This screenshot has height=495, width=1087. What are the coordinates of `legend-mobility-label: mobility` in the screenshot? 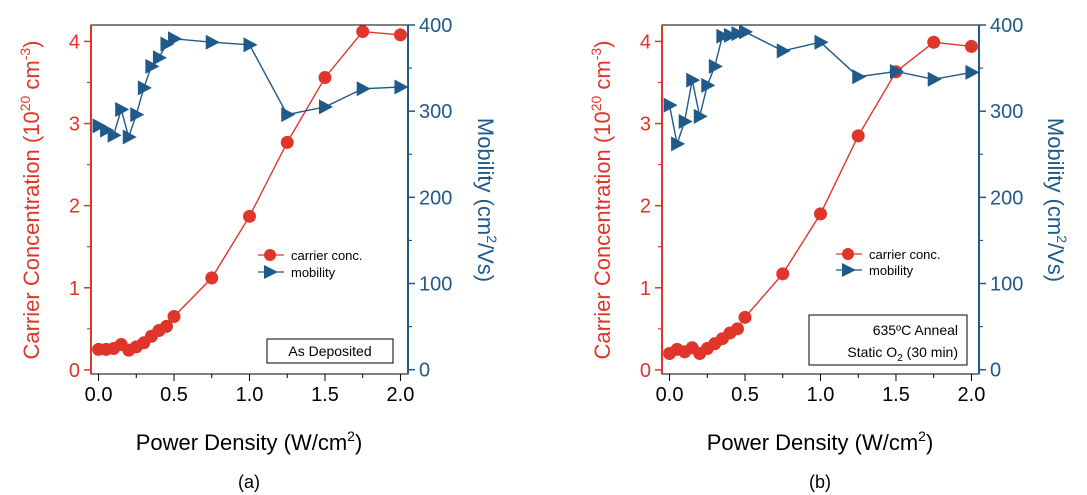 It's located at (891, 270).